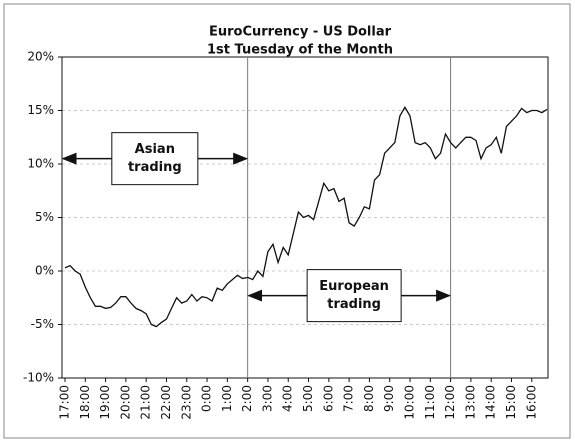 This screenshot has height=443, width=575. I want to click on x-tick-label: 12:00, so click(450, 402).